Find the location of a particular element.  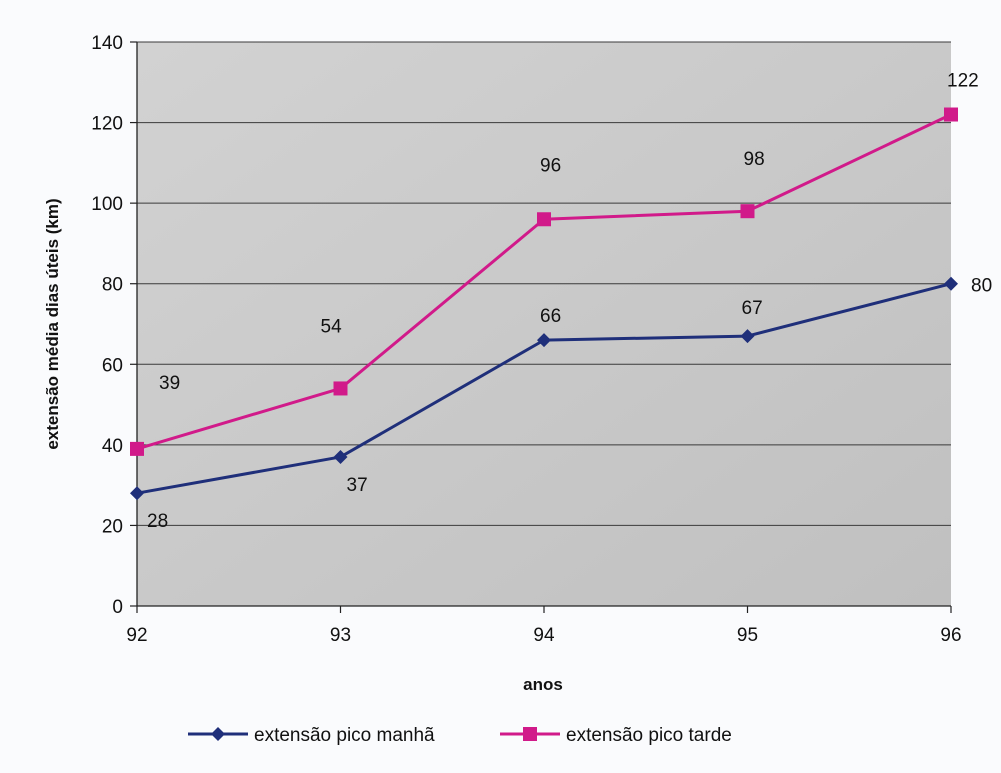

y-tick-label: 140 is located at coordinates (107, 43).